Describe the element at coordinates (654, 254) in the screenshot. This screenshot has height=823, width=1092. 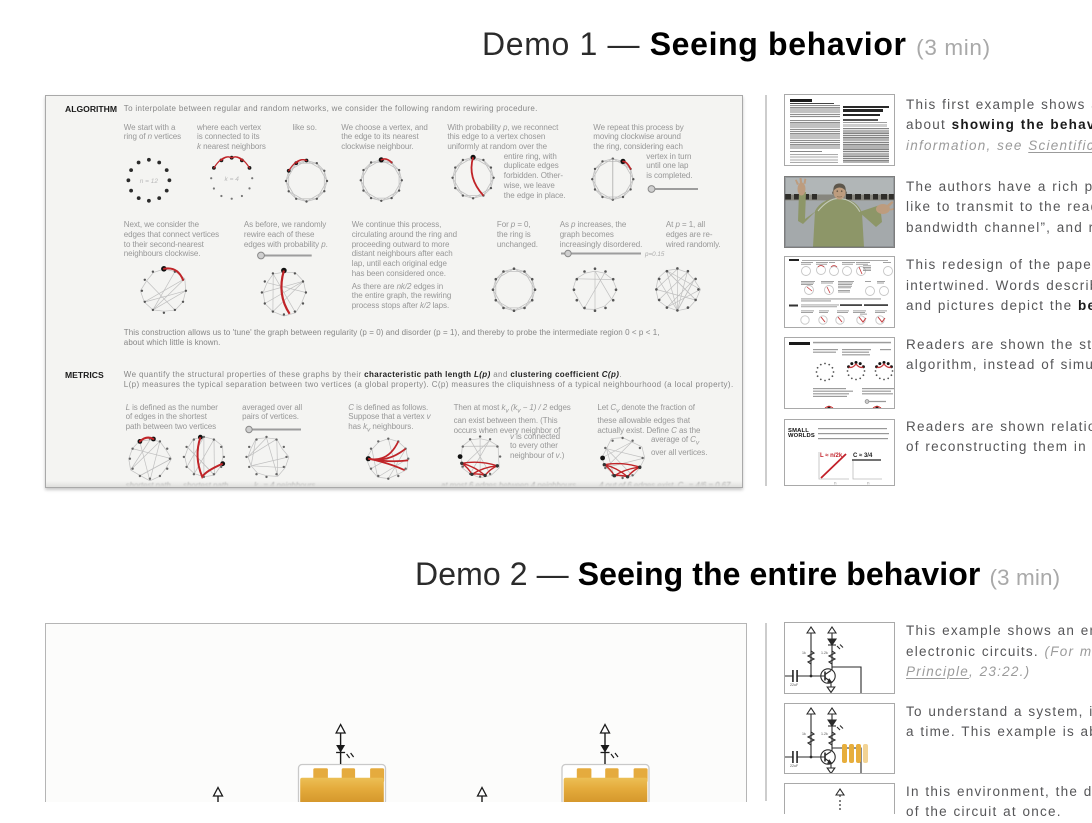
I see `svg-text: p=0.15` at that location.